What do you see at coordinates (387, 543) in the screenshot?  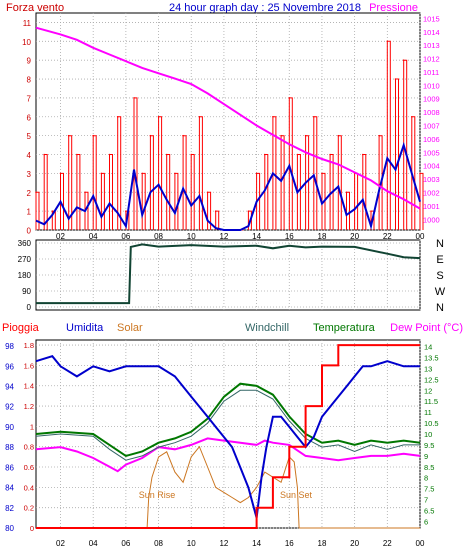 I see `x-tick-label: 22` at bounding box center [387, 543].